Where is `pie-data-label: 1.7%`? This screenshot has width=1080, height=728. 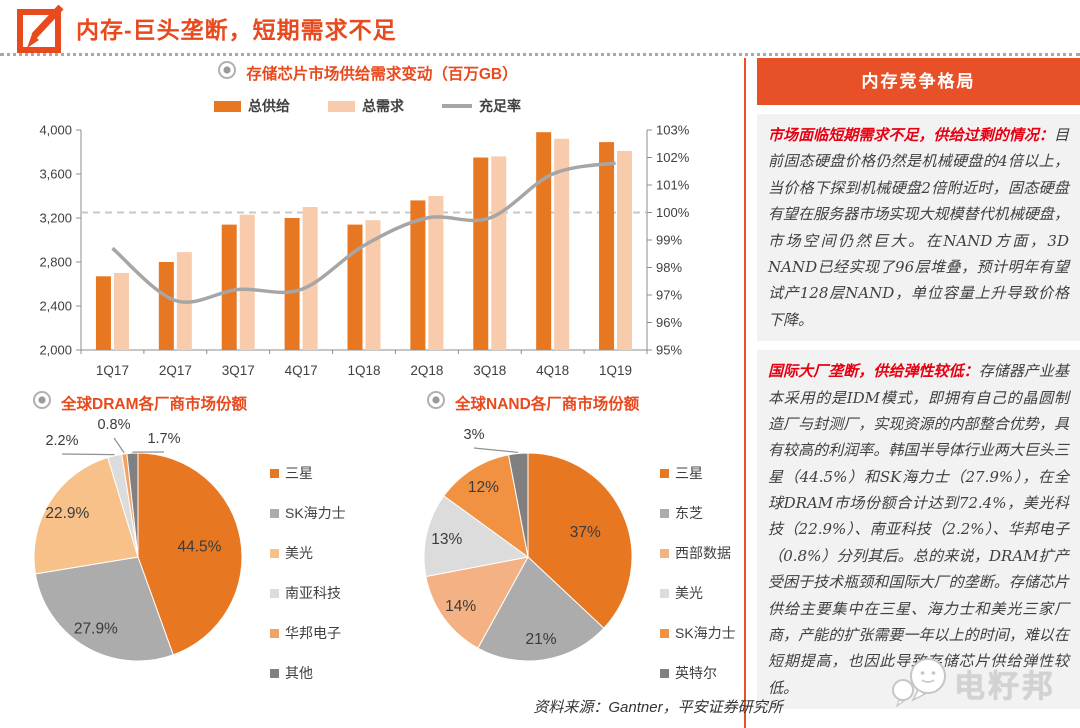 pie-data-label: 1.7% is located at coordinates (163, 439).